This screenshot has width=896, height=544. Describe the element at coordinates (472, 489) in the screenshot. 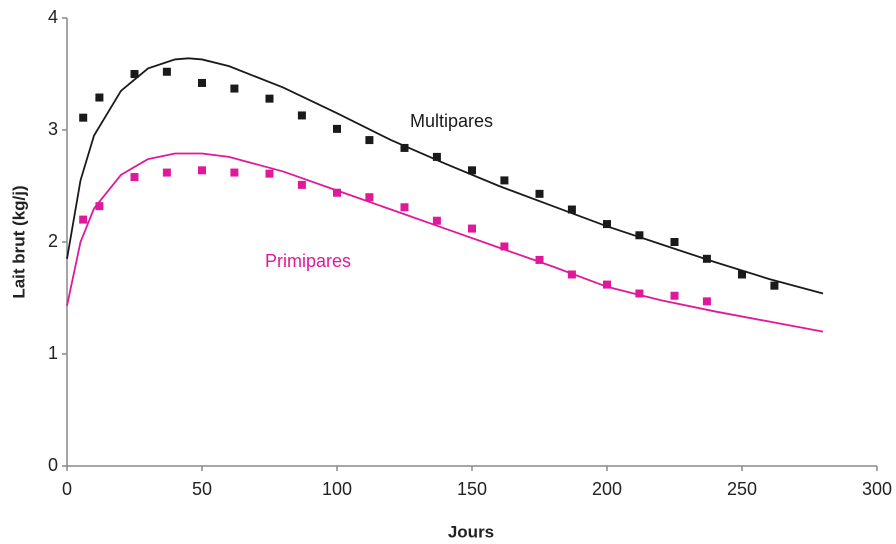

I see `x-tick-label: 150` at that location.